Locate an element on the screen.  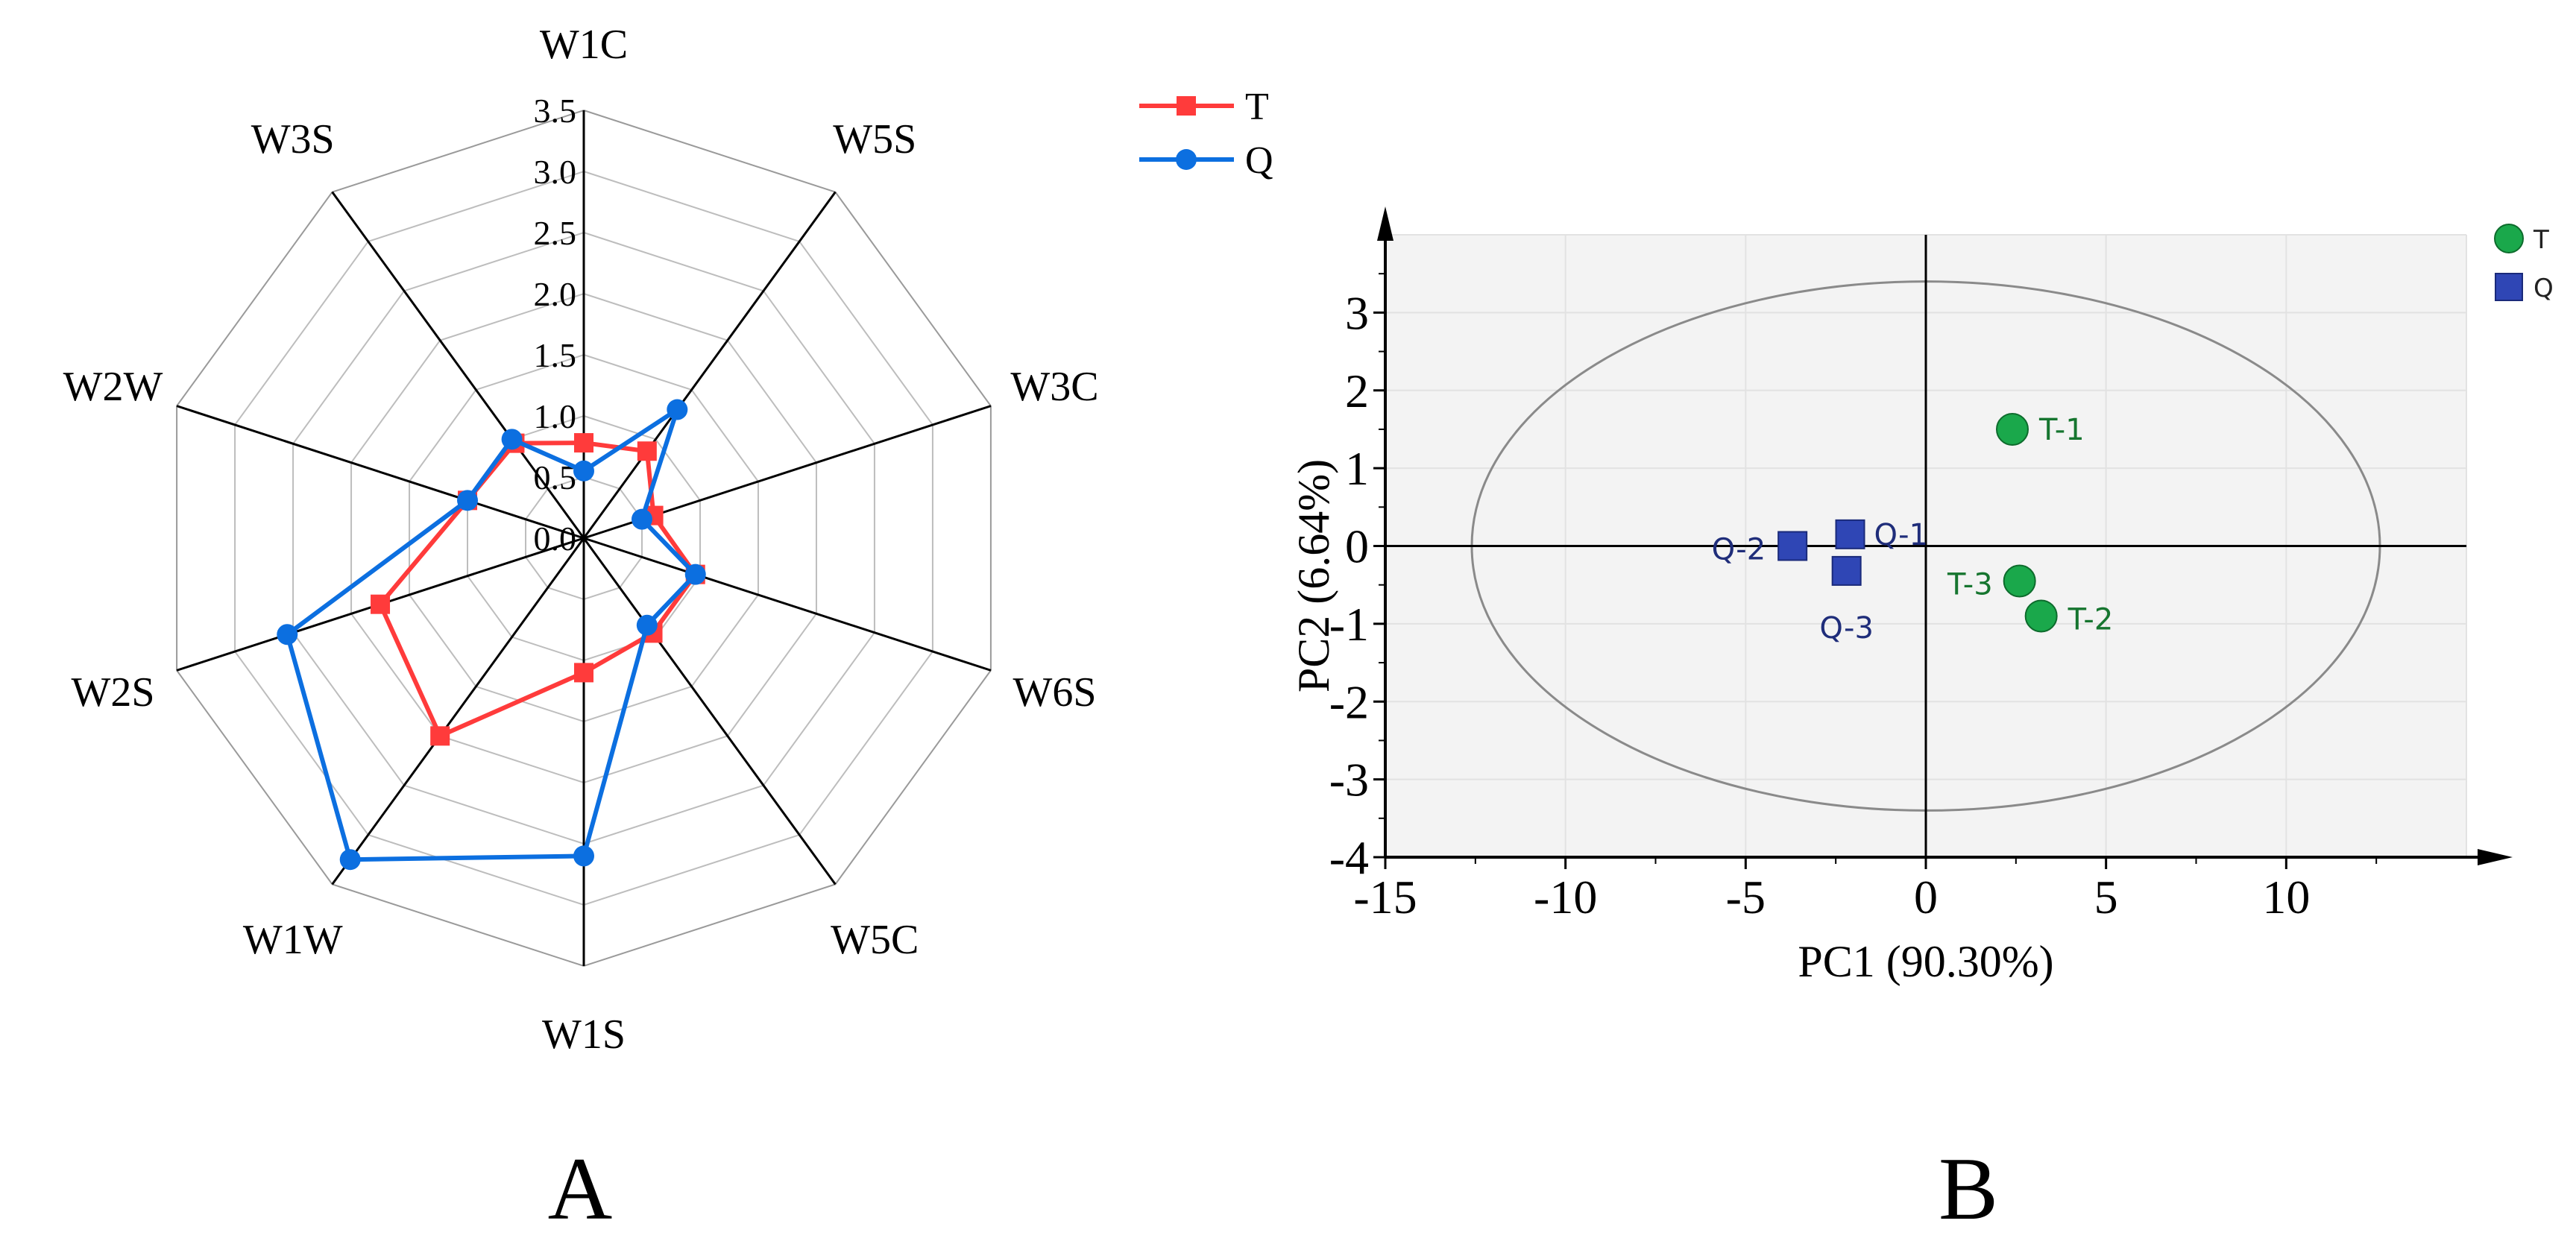
point-label: Q-1 is located at coordinates (1901, 535).